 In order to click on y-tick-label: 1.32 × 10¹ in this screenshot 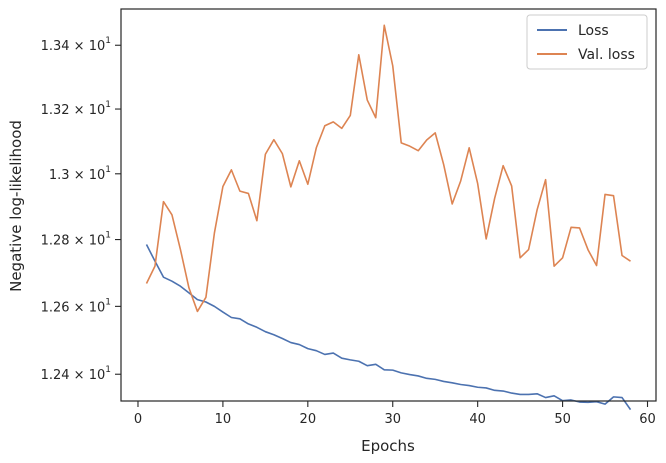, I will do `click(76, 109)`.